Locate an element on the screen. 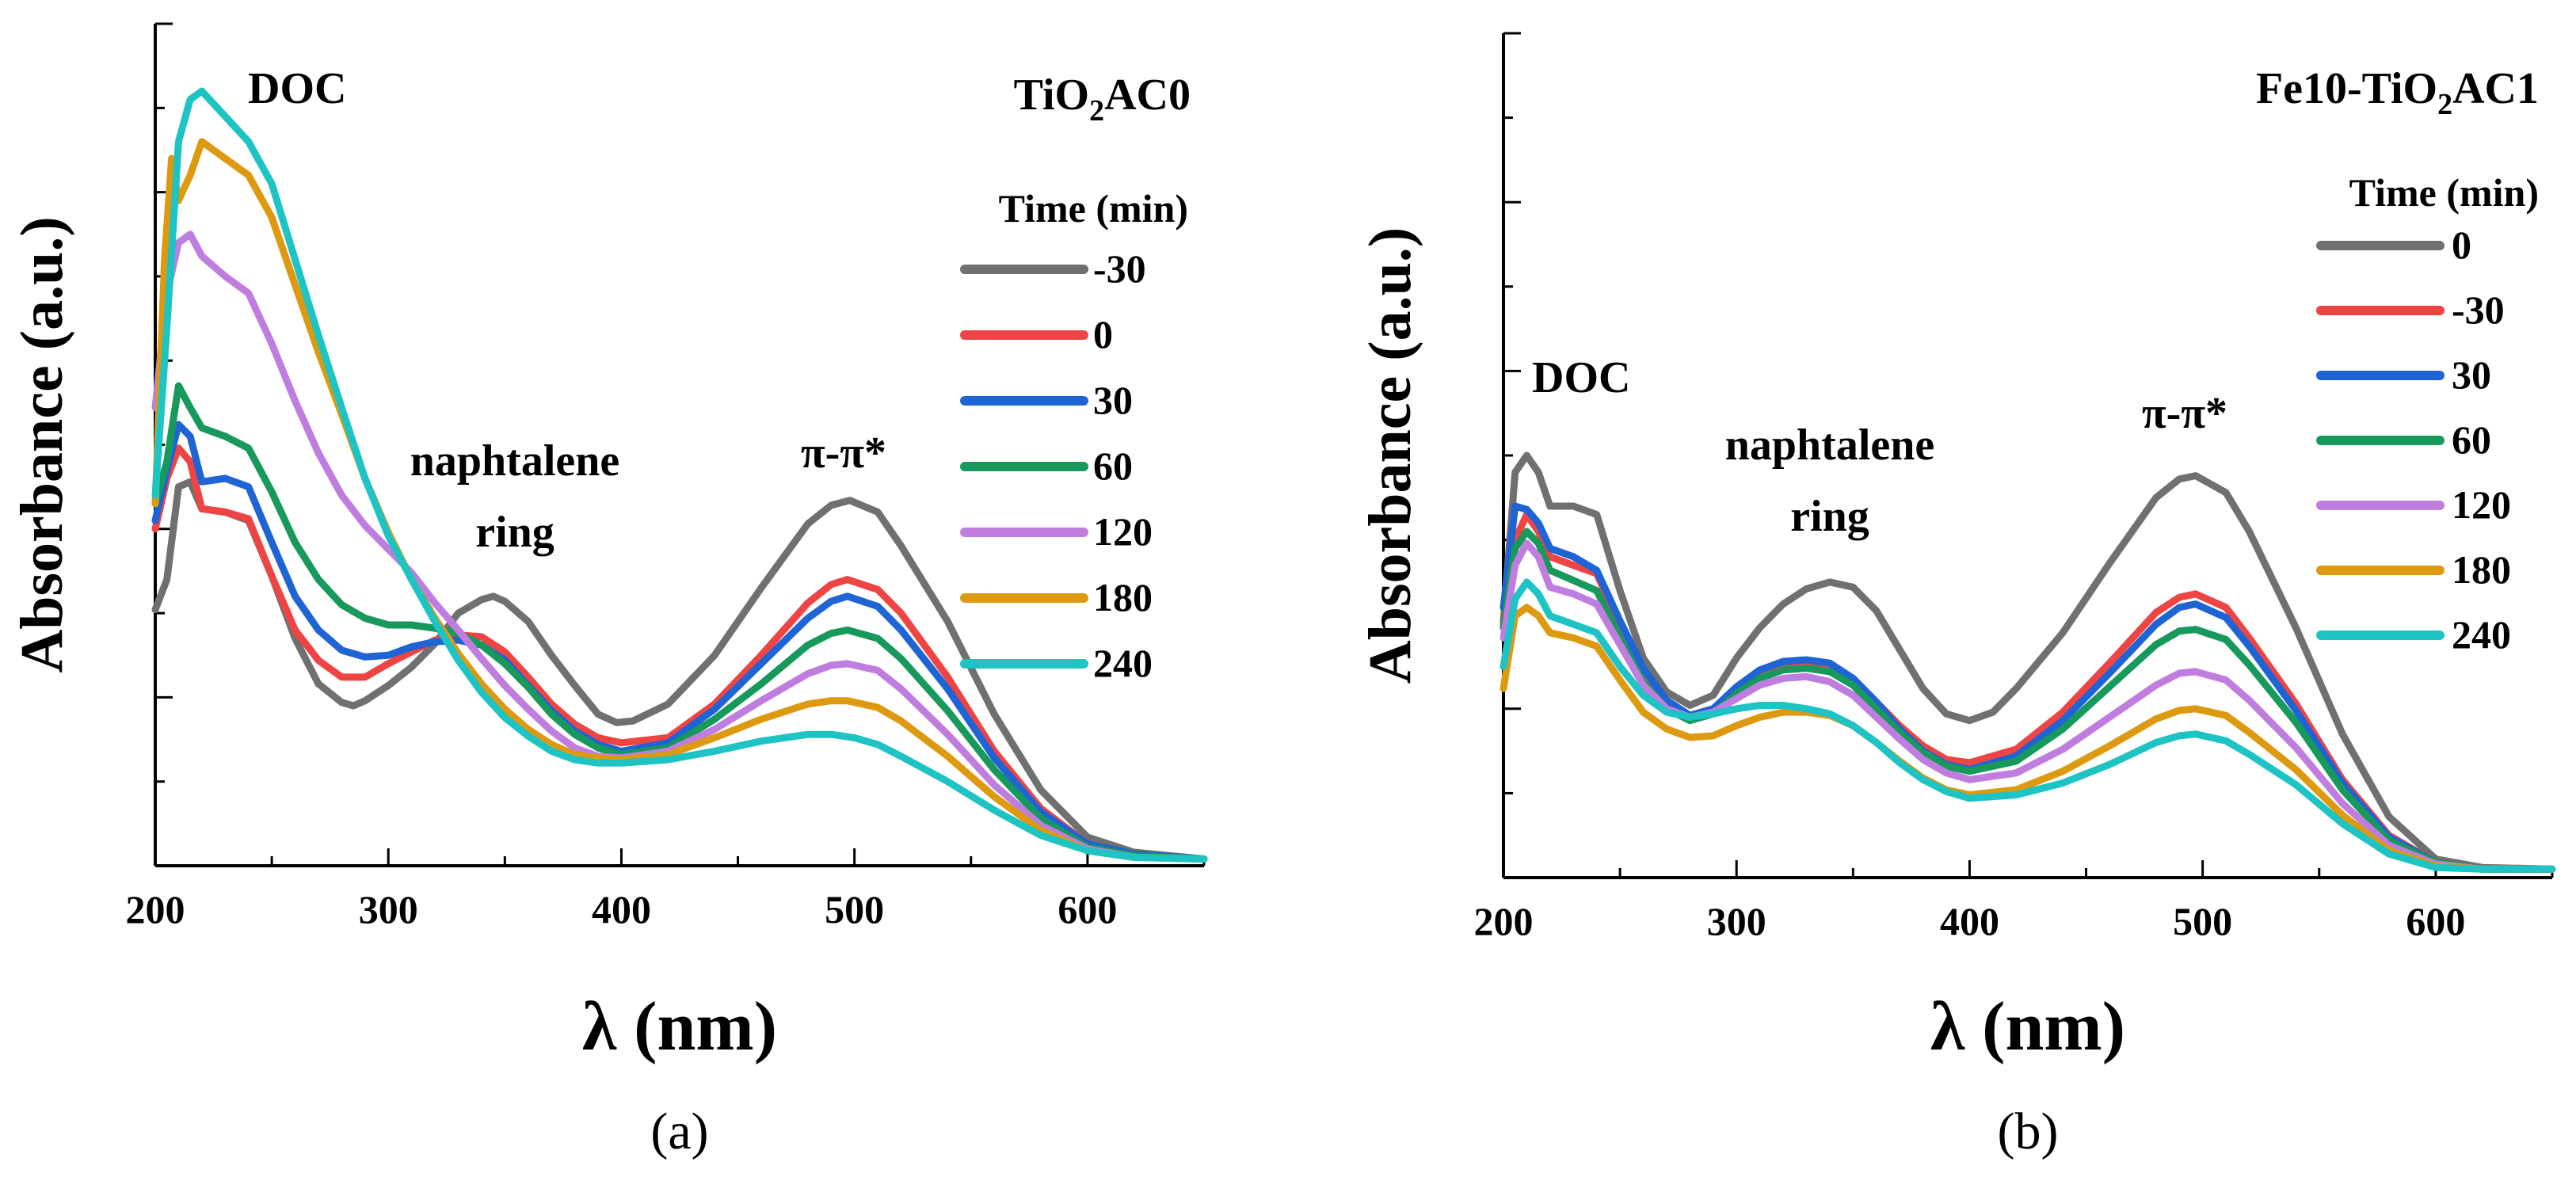 This screenshot has height=1181, width=2576. sample-label-suffix: AC1 is located at coordinates (2495, 88).